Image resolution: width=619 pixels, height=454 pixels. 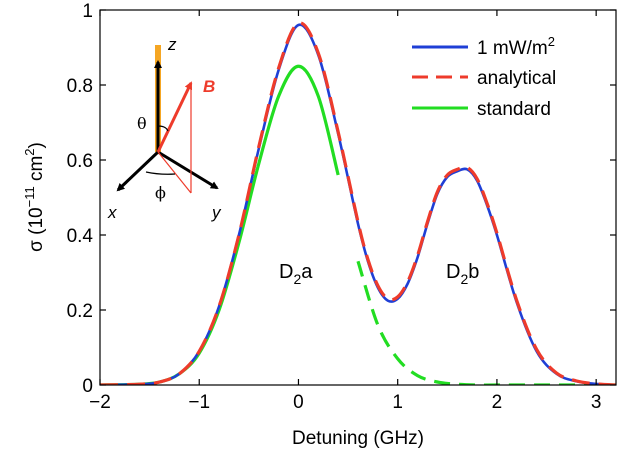 What do you see at coordinates (514, 109) in the screenshot?
I see `legend-label-standard: standard` at bounding box center [514, 109].